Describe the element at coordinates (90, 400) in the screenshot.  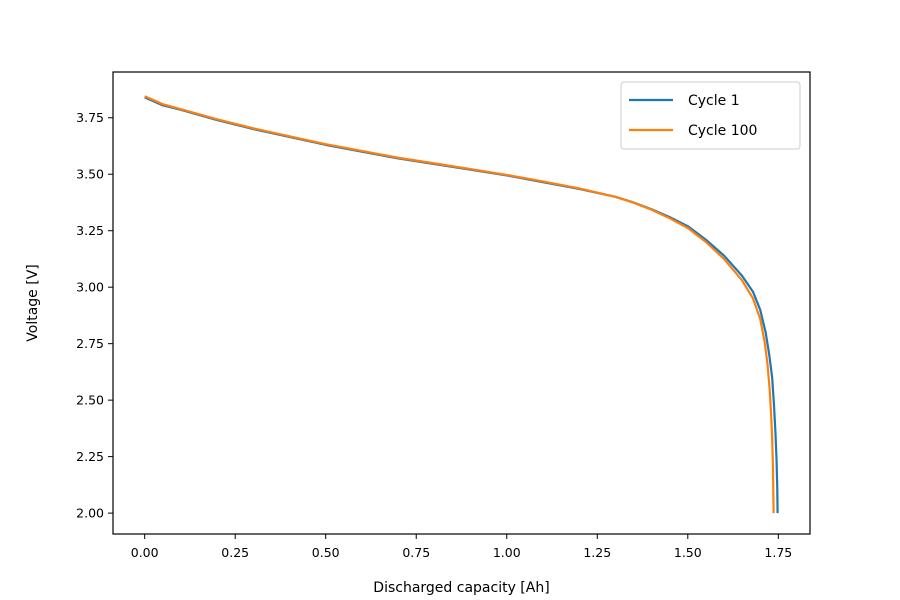
I see `y-tick-label: 2.50` at that location.